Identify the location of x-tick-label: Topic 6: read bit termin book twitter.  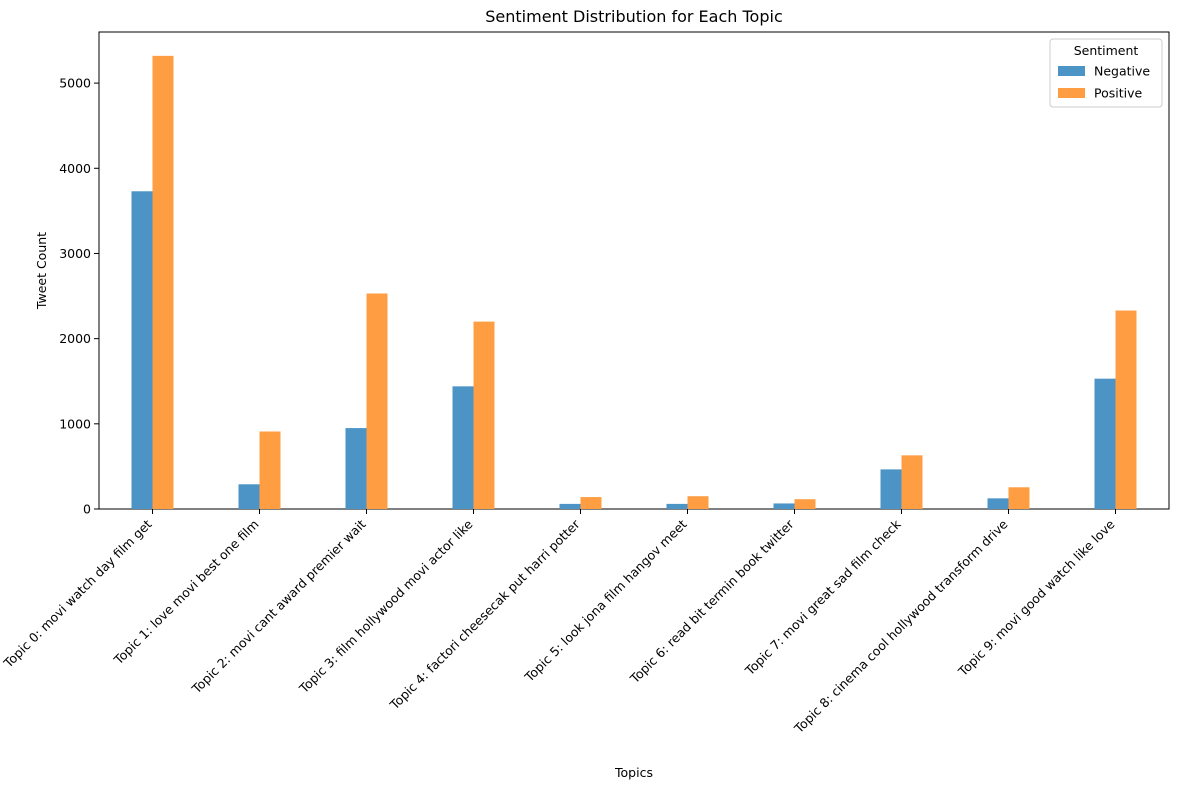
(711, 601).